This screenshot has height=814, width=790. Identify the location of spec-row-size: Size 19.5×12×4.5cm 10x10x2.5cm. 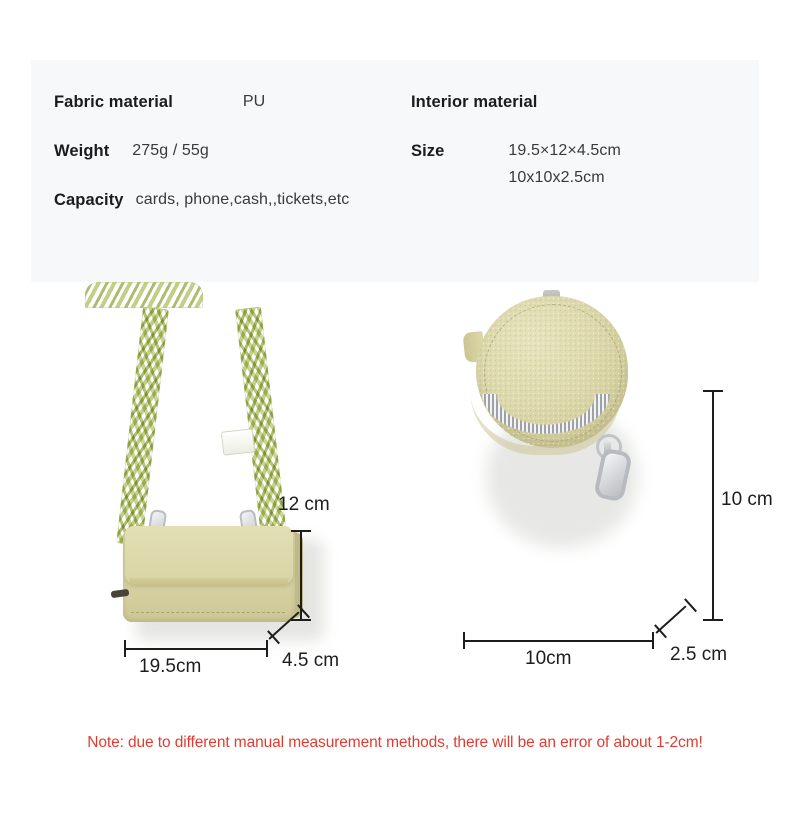
(516, 164).